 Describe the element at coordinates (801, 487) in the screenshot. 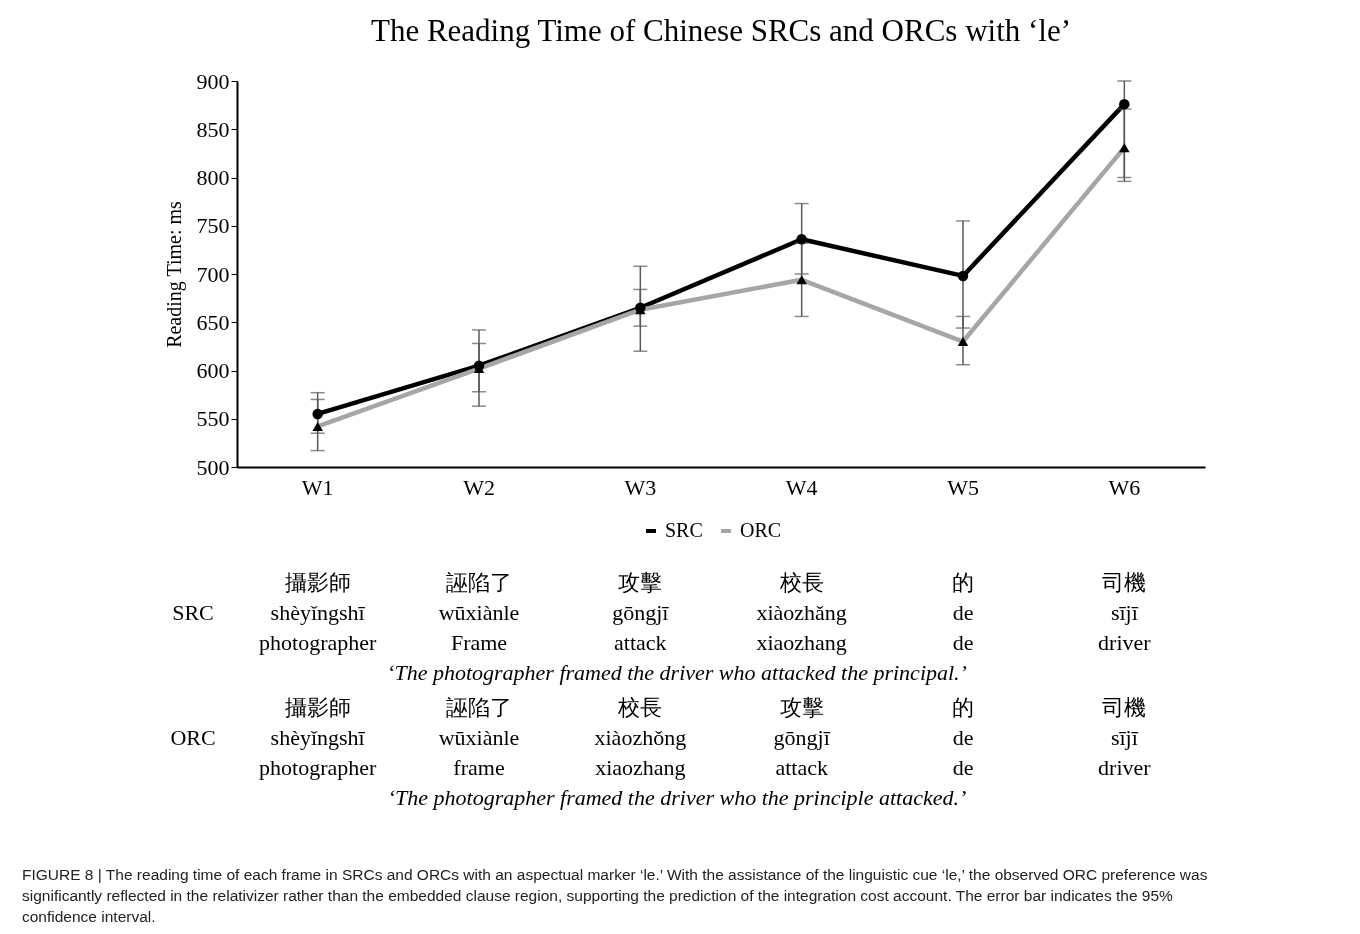

I see `x-tick-label: W4` at that location.